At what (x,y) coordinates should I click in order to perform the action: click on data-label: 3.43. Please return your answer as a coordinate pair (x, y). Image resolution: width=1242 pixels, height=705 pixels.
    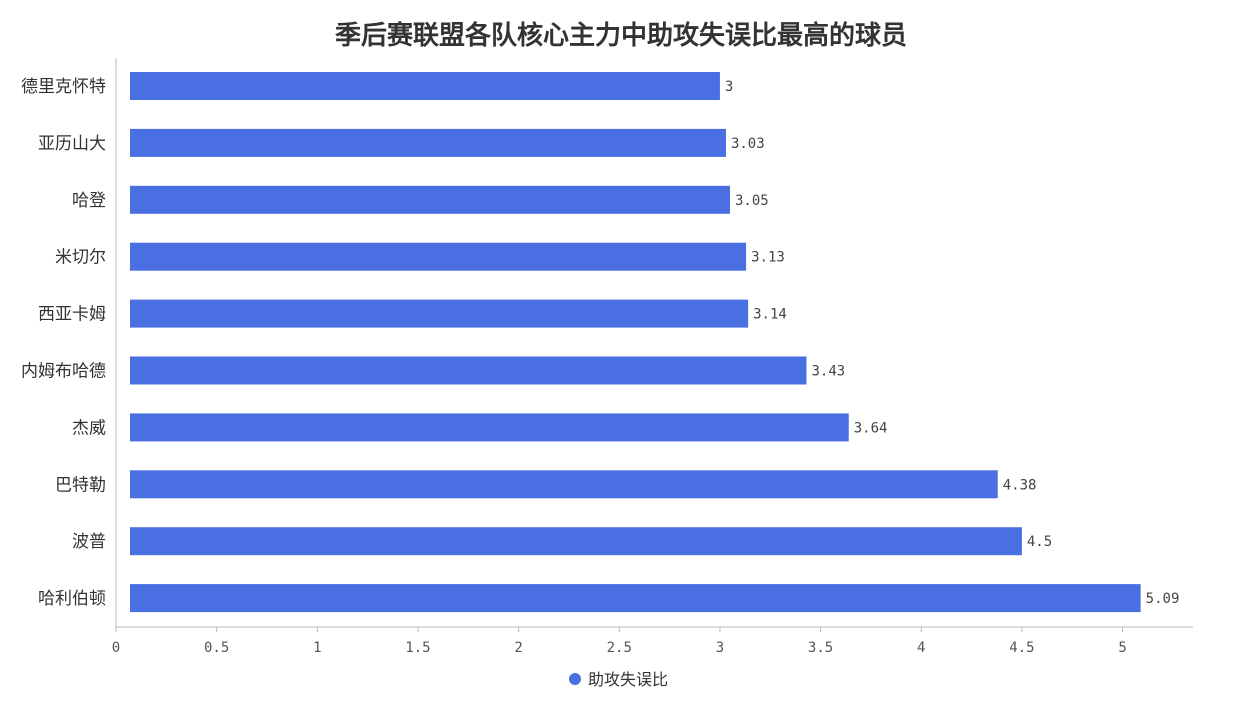
    Looking at the image, I should click on (828, 372).